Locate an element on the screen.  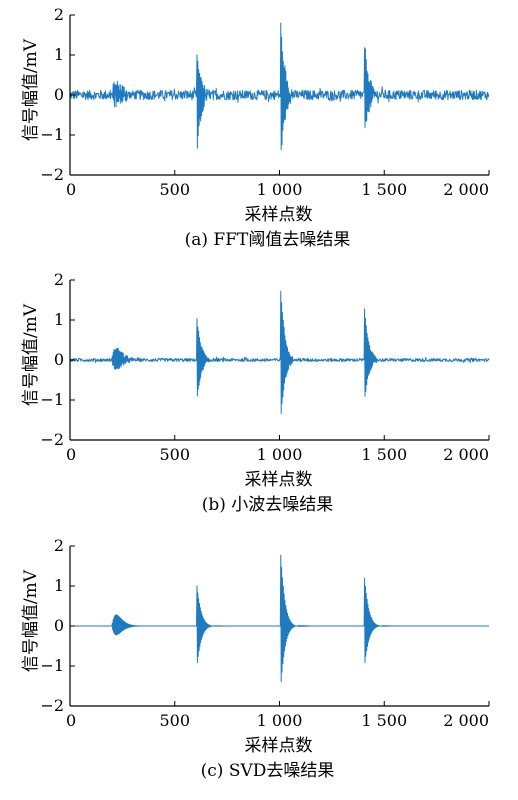
panel-caption: (c) SVD去噪结果 is located at coordinates (268, 771).